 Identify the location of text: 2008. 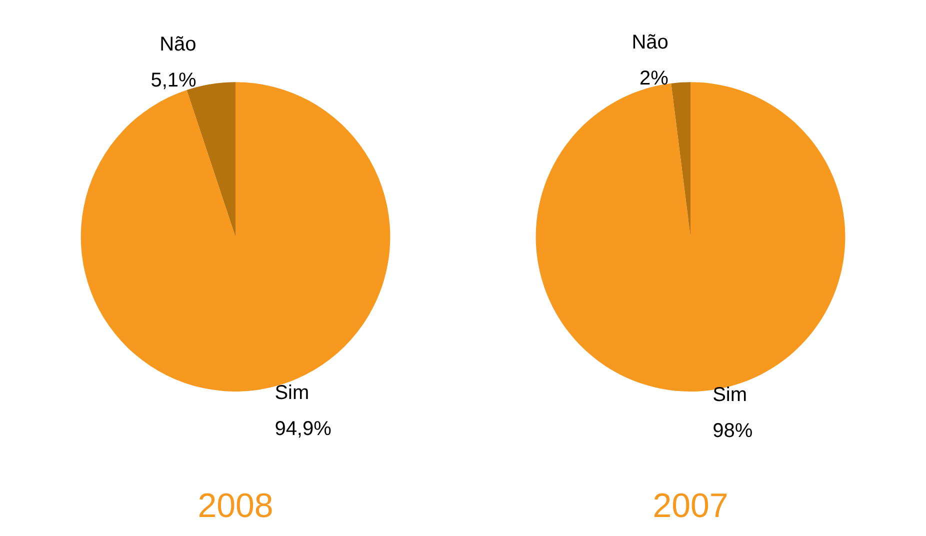
(236, 506).